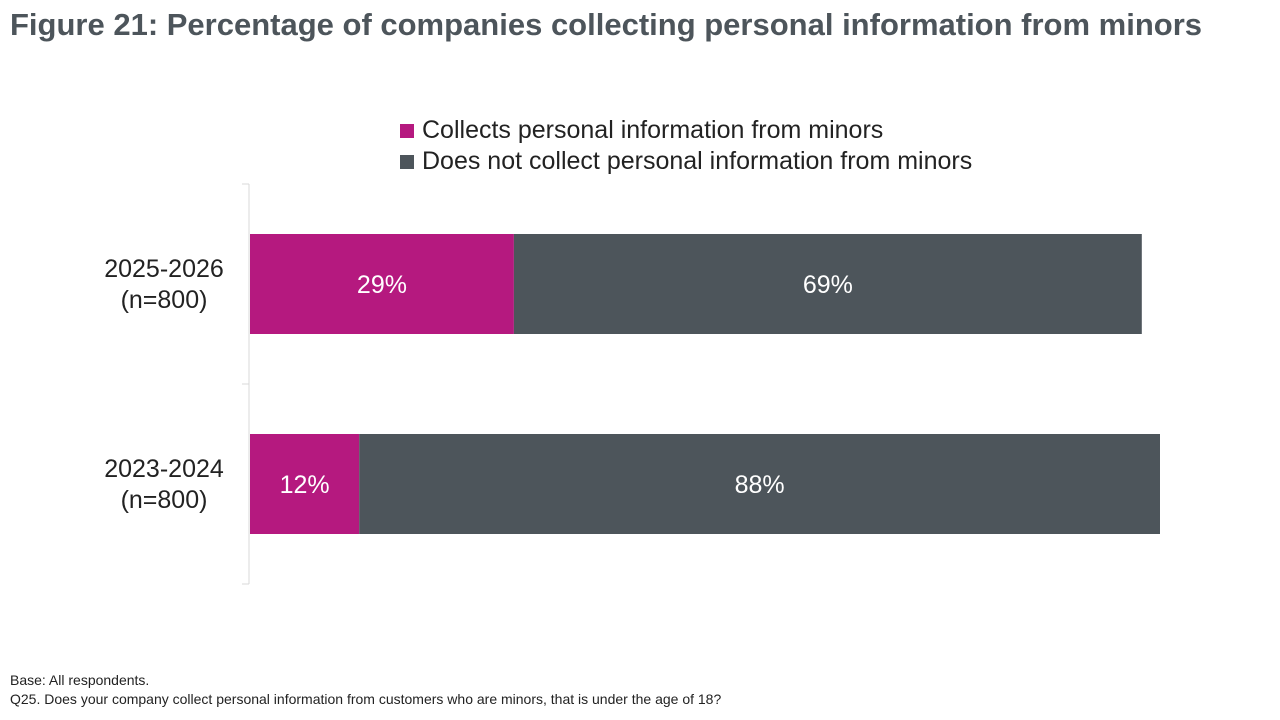 The image size is (1280, 720). What do you see at coordinates (164, 269) in the screenshot?
I see `category-label-line: 2025-2026` at bounding box center [164, 269].